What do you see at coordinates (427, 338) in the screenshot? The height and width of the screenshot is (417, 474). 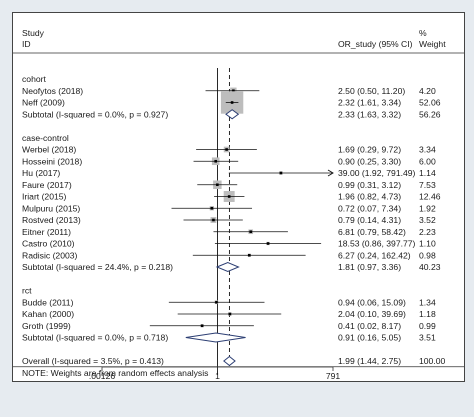 I see `weight-text: 3.51` at bounding box center [427, 338].